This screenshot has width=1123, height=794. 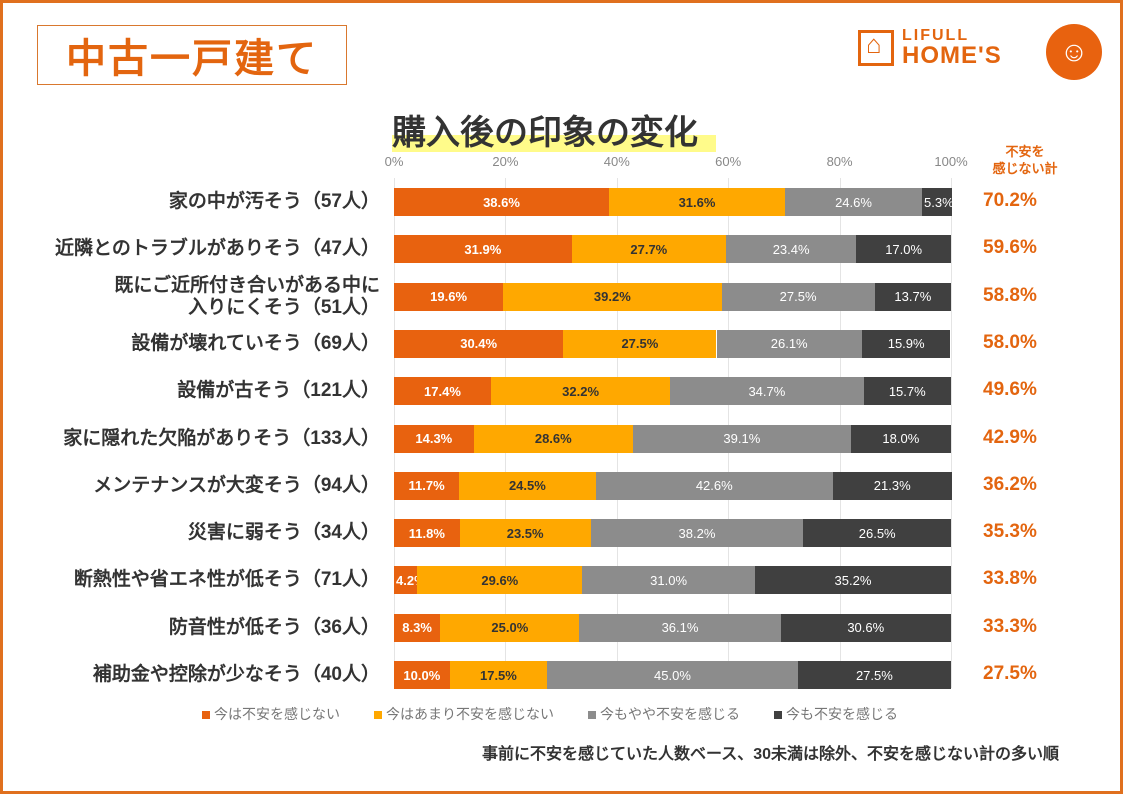 I want to click on category-label: 既にご近所付き合いがある中に 入りにくそう（51人）, so click(x=247, y=296).